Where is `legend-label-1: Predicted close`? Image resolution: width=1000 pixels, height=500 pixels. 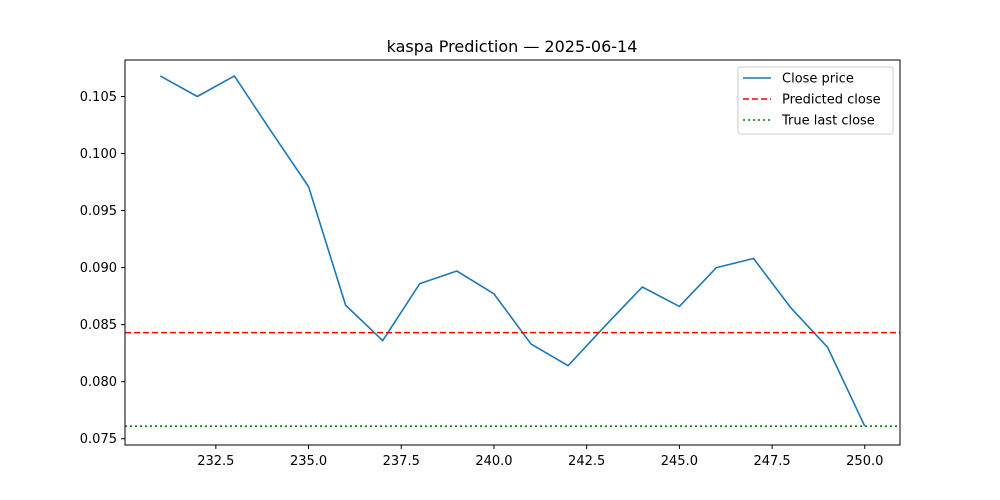 legend-label-1: Predicted close is located at coordinates (831, 100).